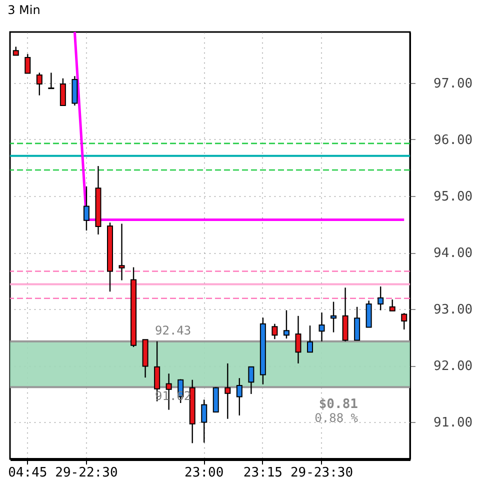 The height and width of the screenshot is (486, 479). Describe the element at coordinates (453, 254) in the screenshot. I see `y-tick-label: 94.00` at that location.